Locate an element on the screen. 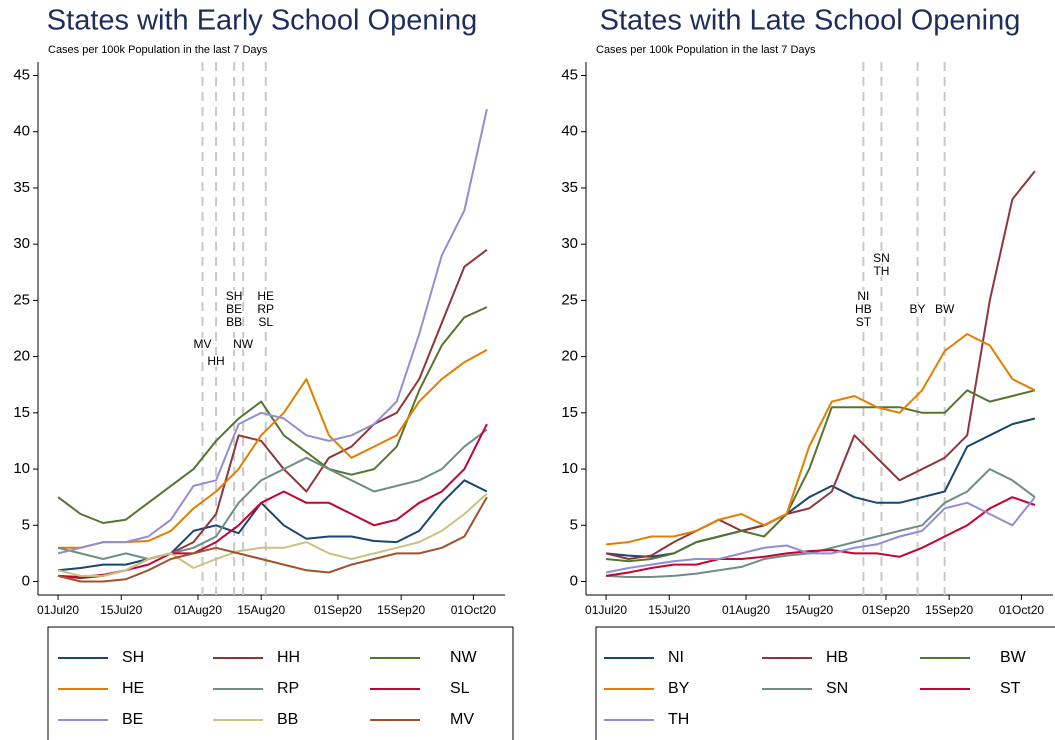  legend-label: BB is located at coordinates (287, 719).